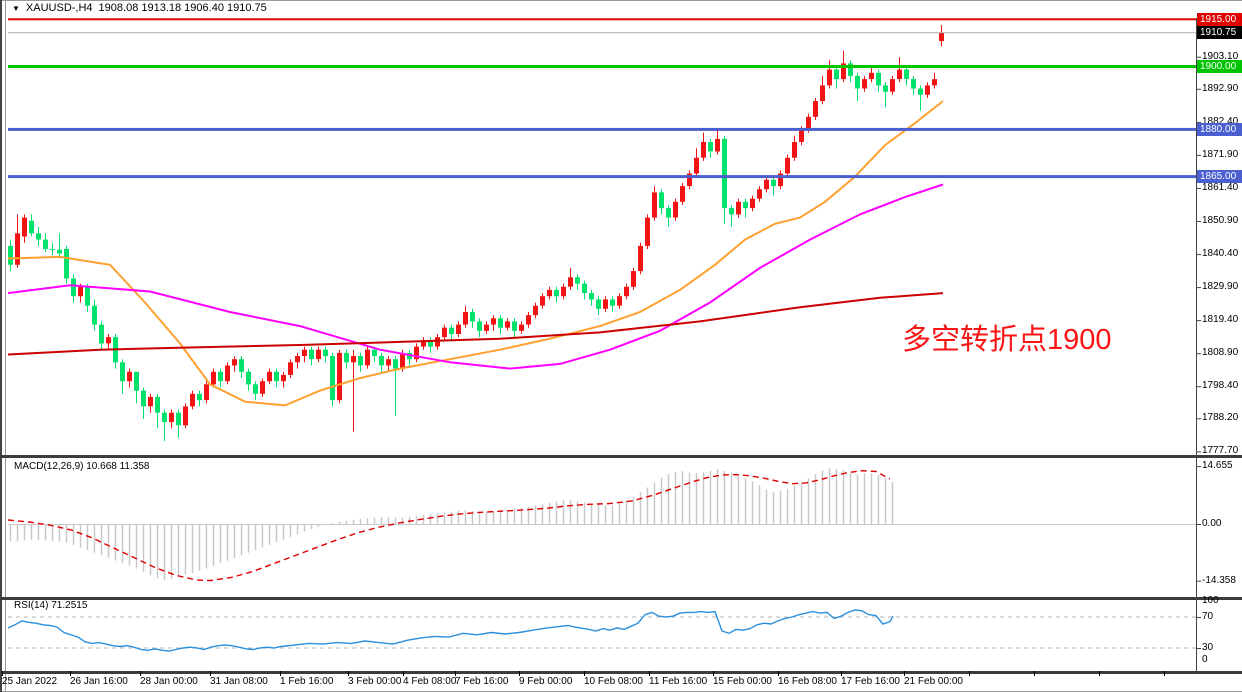 This screenshot has height=692, width=1242. Describe the element at coordinates (1220, 385) in the screenshot. I see `price-tick-label: 1798.40` at that location.